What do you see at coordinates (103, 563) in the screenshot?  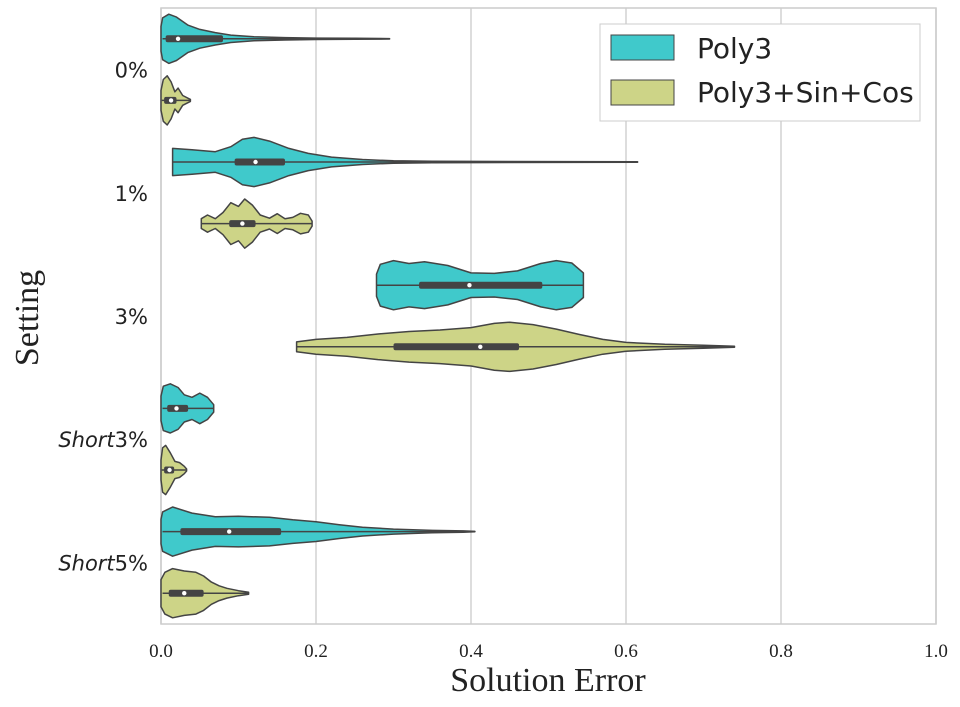 I see `y-tick-label: Short5%` at bounding box center [103, 563].